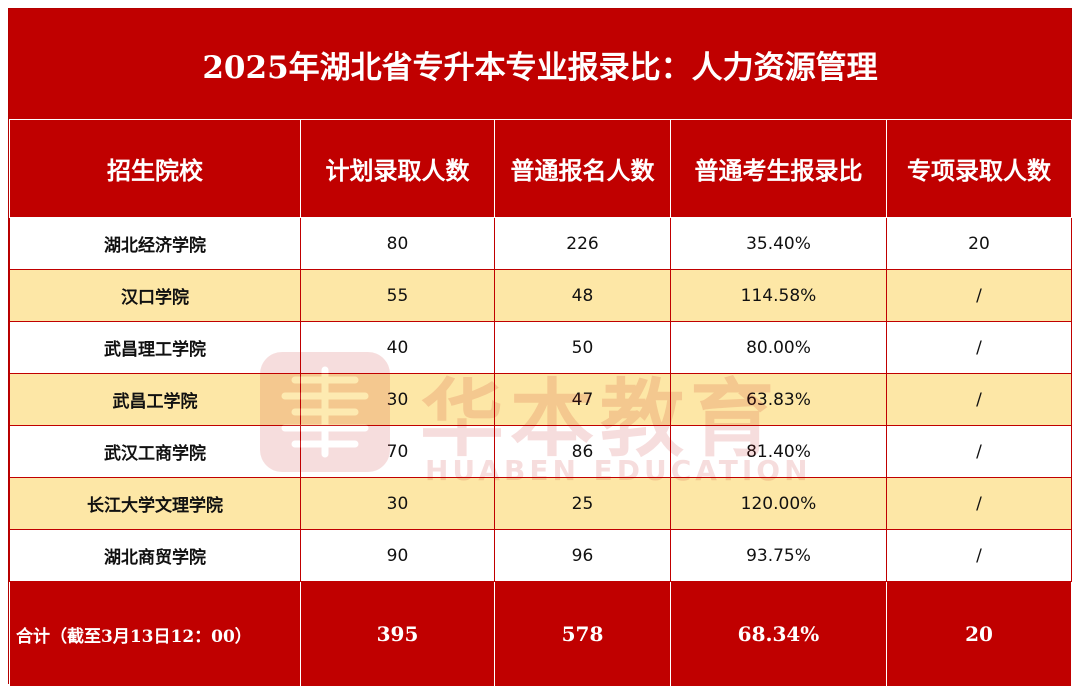 The height and width of the screenshot is (691, 1080). Describe the element at coordinates (582, 243) in the screenshot. I see `applicants-cell: 226` at that location.